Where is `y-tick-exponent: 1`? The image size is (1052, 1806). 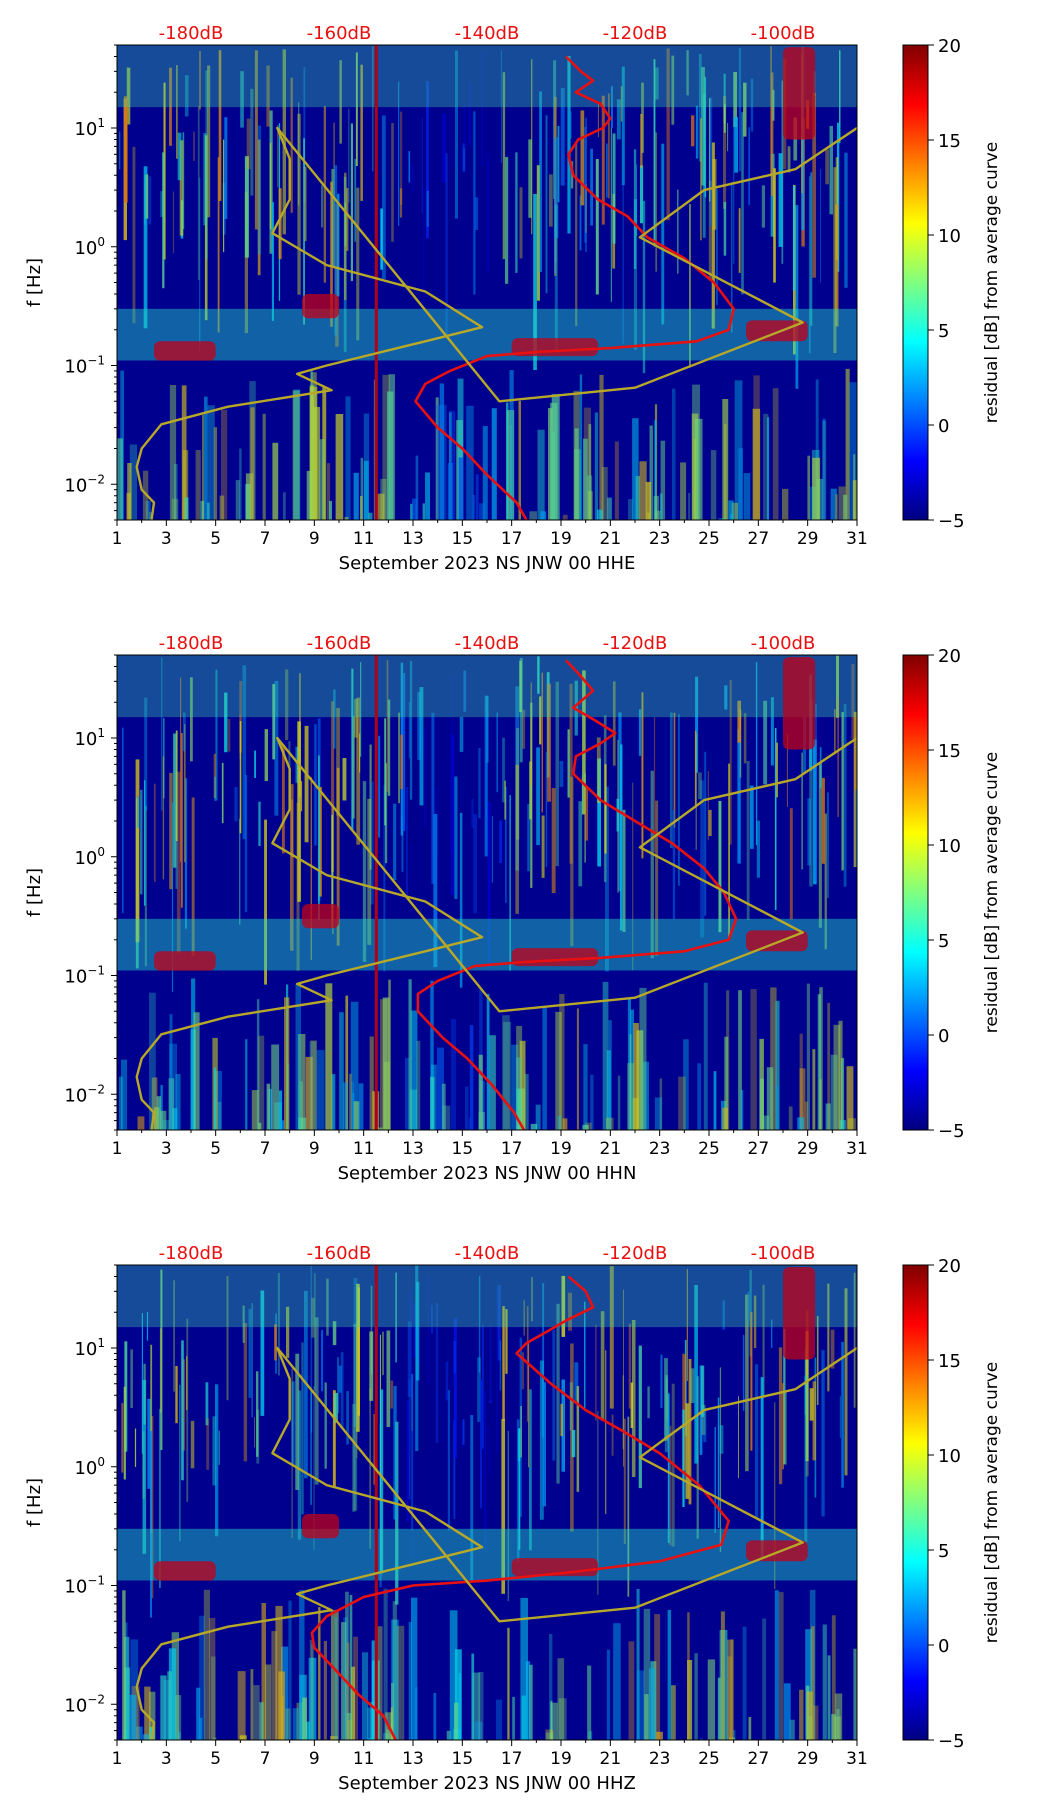
y-tick-exponent: 1 is located at coordinates (101, 123).